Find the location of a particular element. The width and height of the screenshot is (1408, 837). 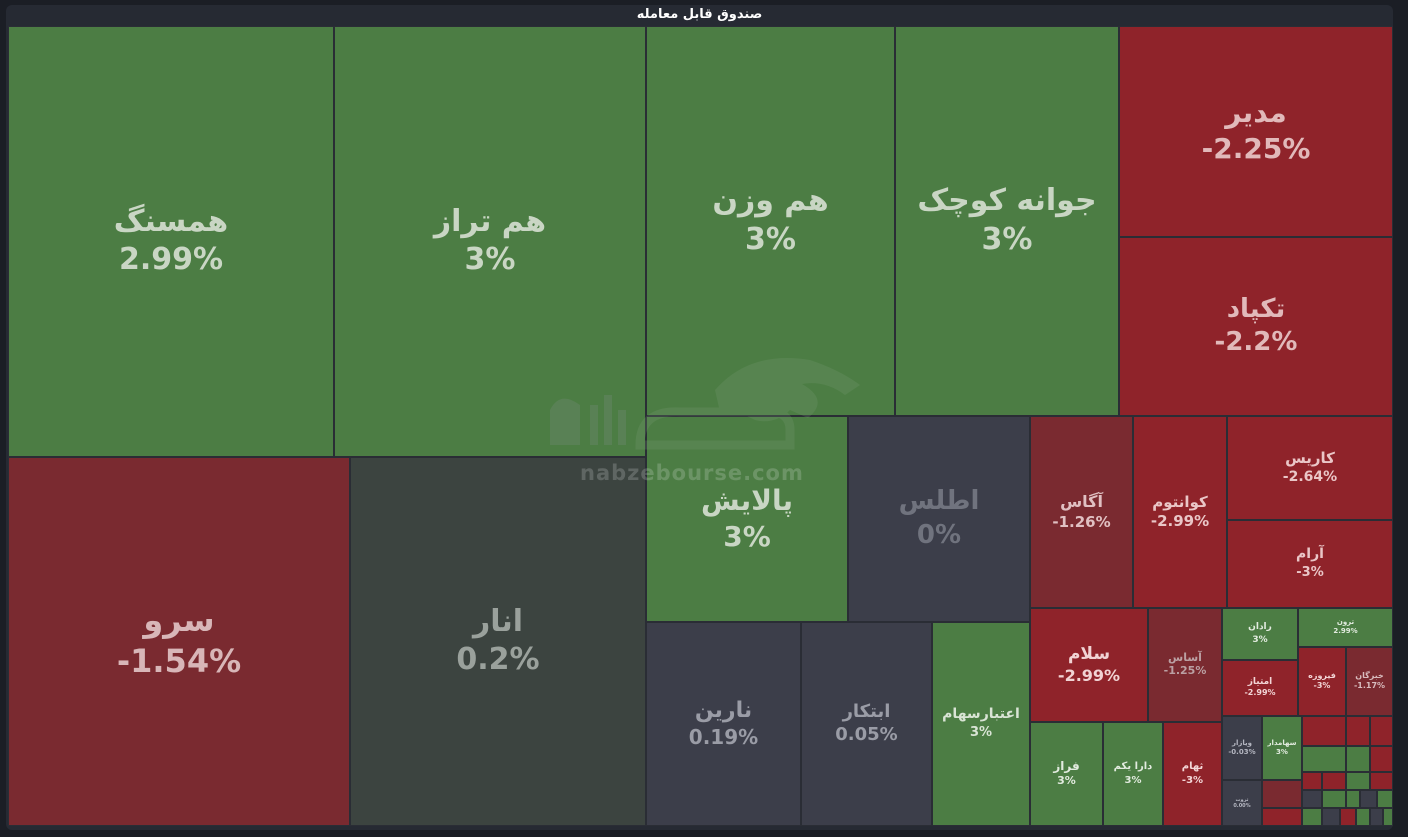

tile-change: -0.03% is located at coordinates (1242, 751).